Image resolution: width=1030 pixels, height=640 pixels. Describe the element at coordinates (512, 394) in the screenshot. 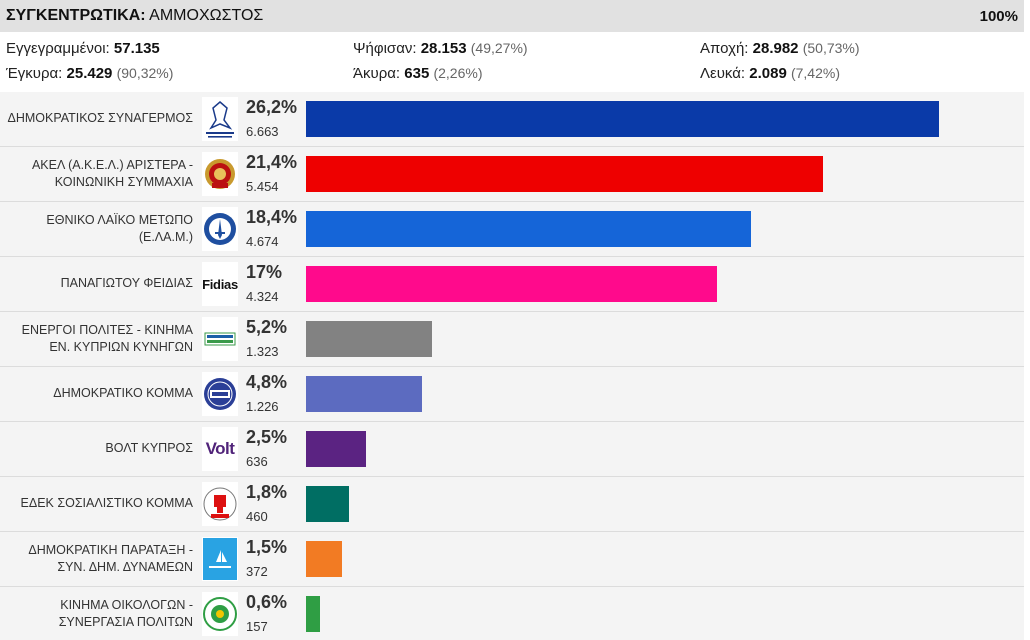

I see `party-row: ΔΗΜΟΚΡΑΤΙΚΟ ΚΟΜΜΑ 4,8% 1.226` at that location.